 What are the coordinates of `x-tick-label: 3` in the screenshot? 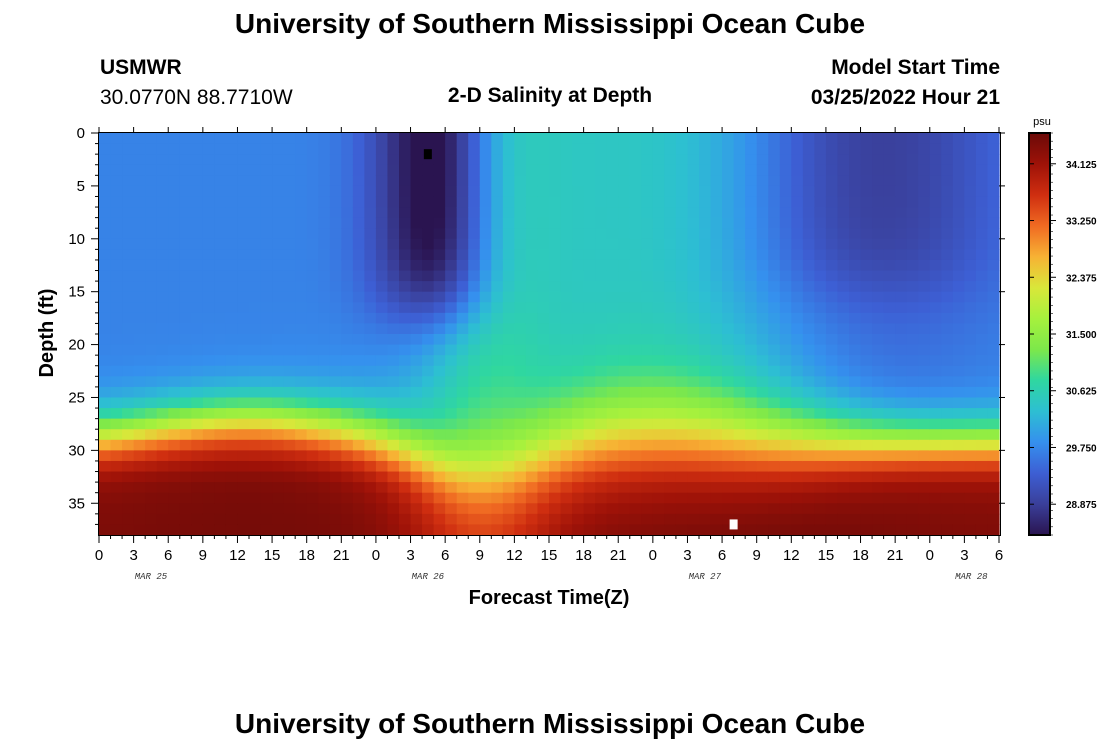 It's located at (964, 555).